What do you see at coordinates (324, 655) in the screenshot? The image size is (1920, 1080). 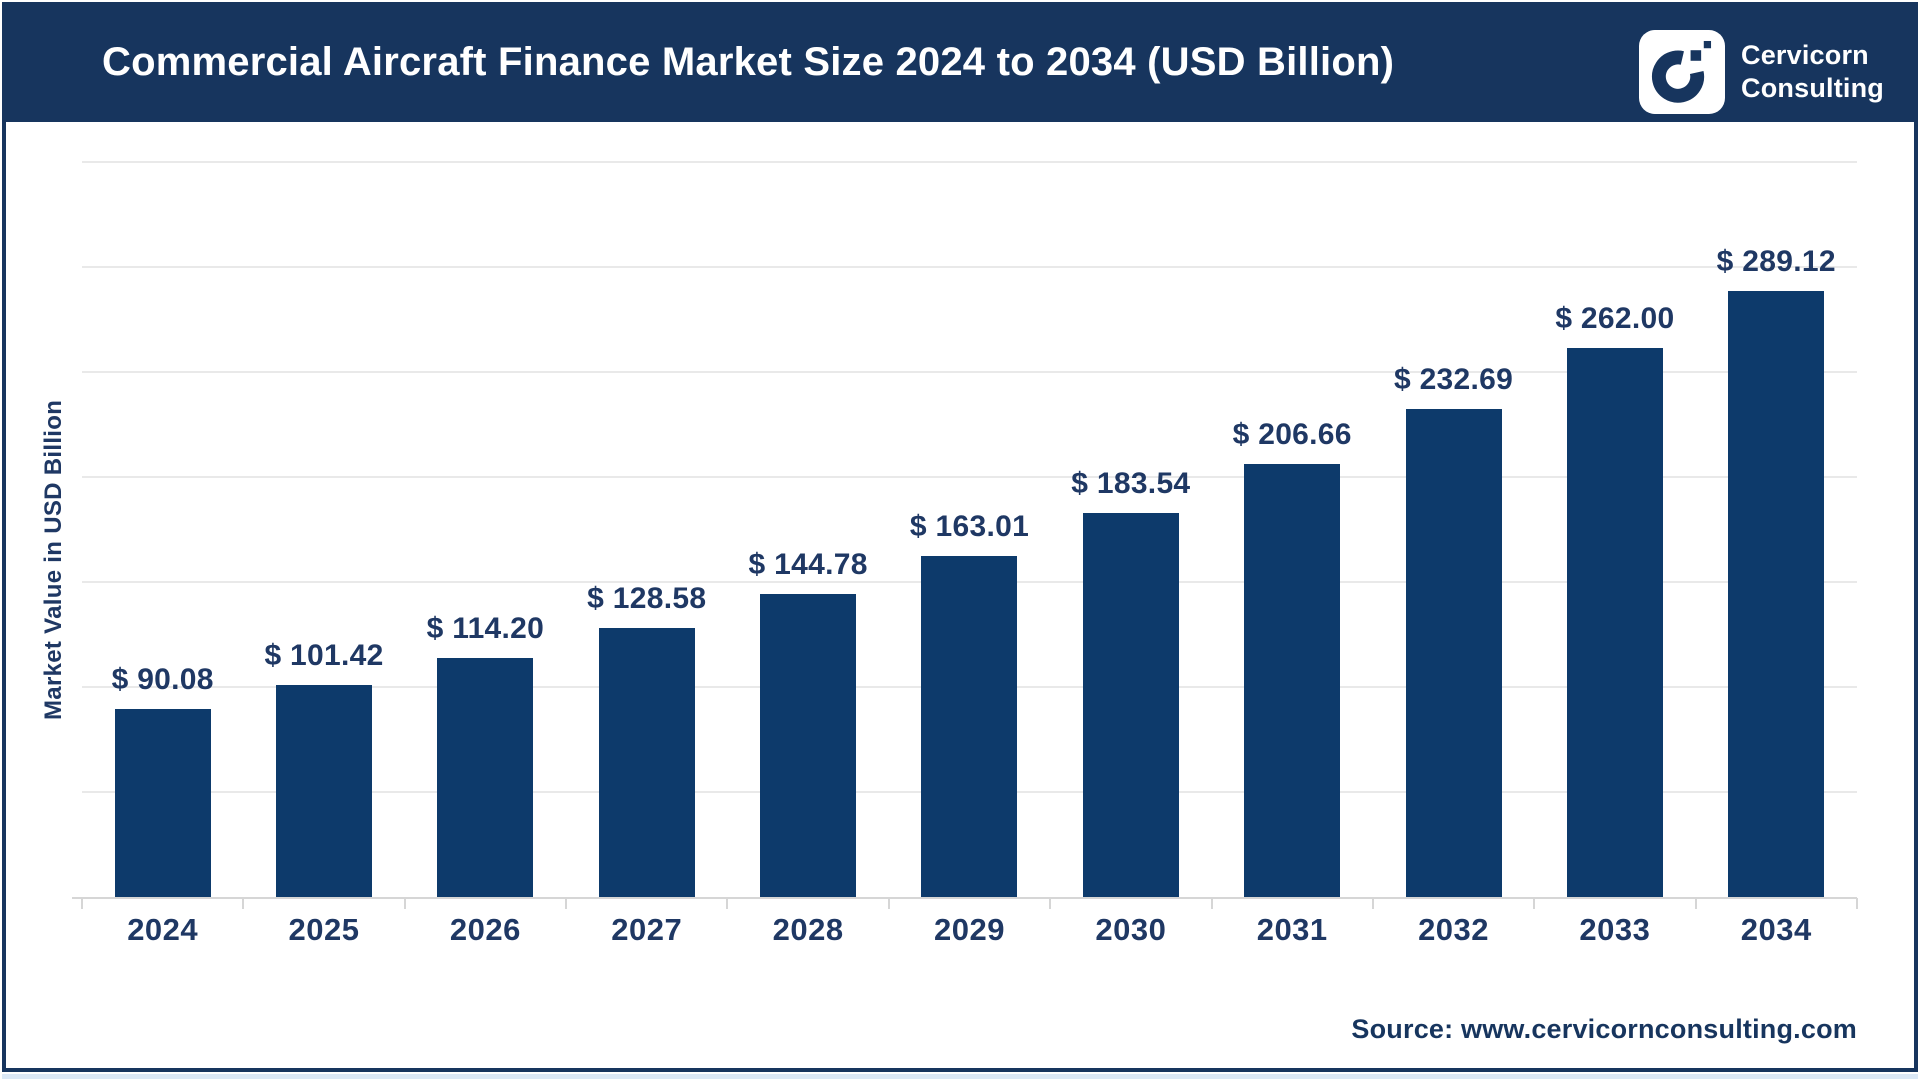 I see `bar-value-label: $ 101.42` at bounding box center [324, 655].